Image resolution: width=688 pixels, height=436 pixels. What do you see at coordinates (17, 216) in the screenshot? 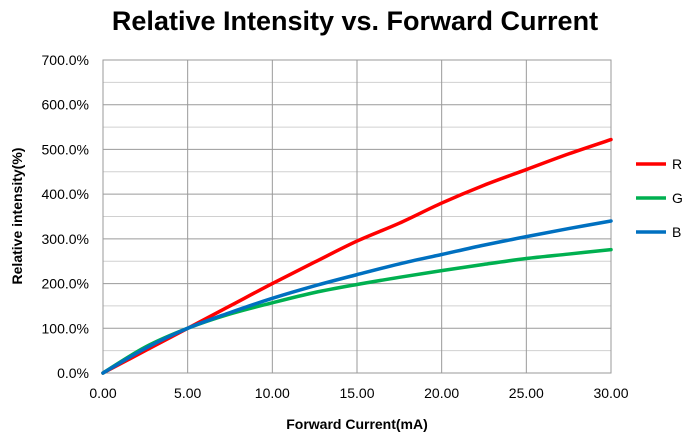
I see `y-axis-title: Relative intensity(%)` at bounding box center [17, 216].